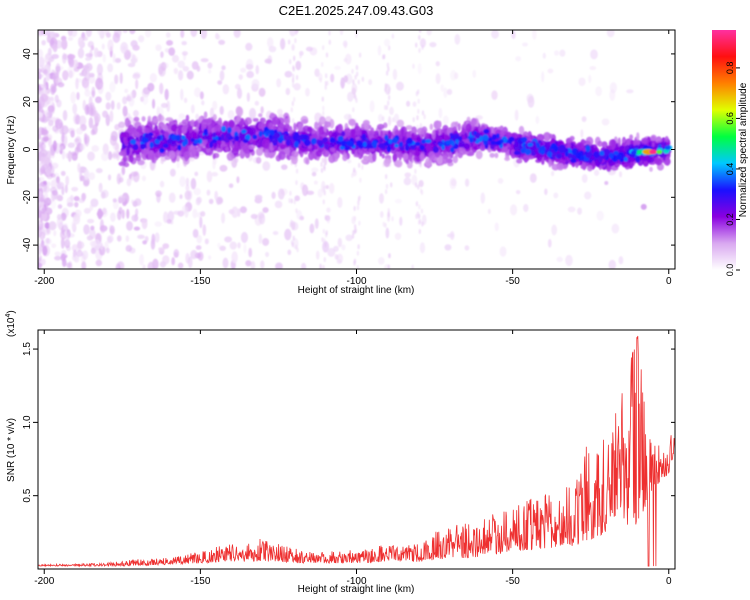  What do you see at coordinates (27, 244) in the screenshot?
I see `spectrogram-y-tick-label: -40` at bounding box center [27, 244].